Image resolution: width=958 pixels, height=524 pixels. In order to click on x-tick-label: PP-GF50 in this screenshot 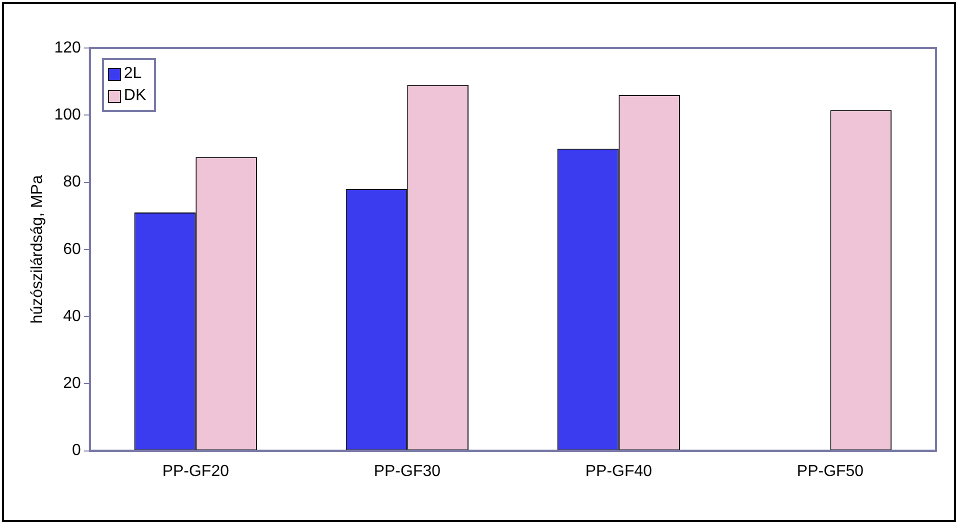, I will do `click(830, 471)`.